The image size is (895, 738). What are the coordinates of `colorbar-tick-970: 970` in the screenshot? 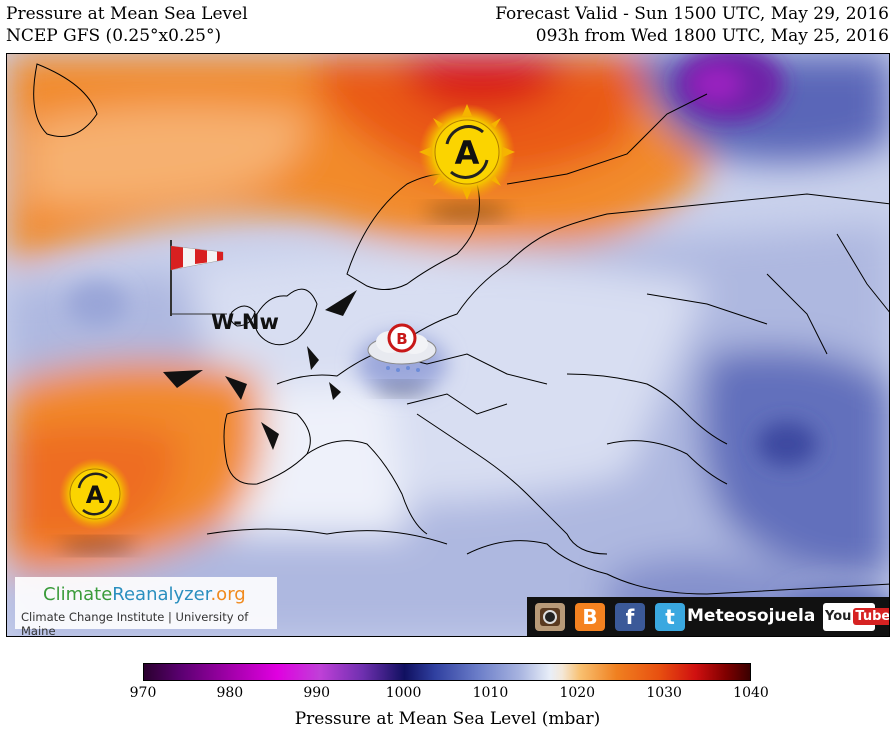 It's located at (143, 693).